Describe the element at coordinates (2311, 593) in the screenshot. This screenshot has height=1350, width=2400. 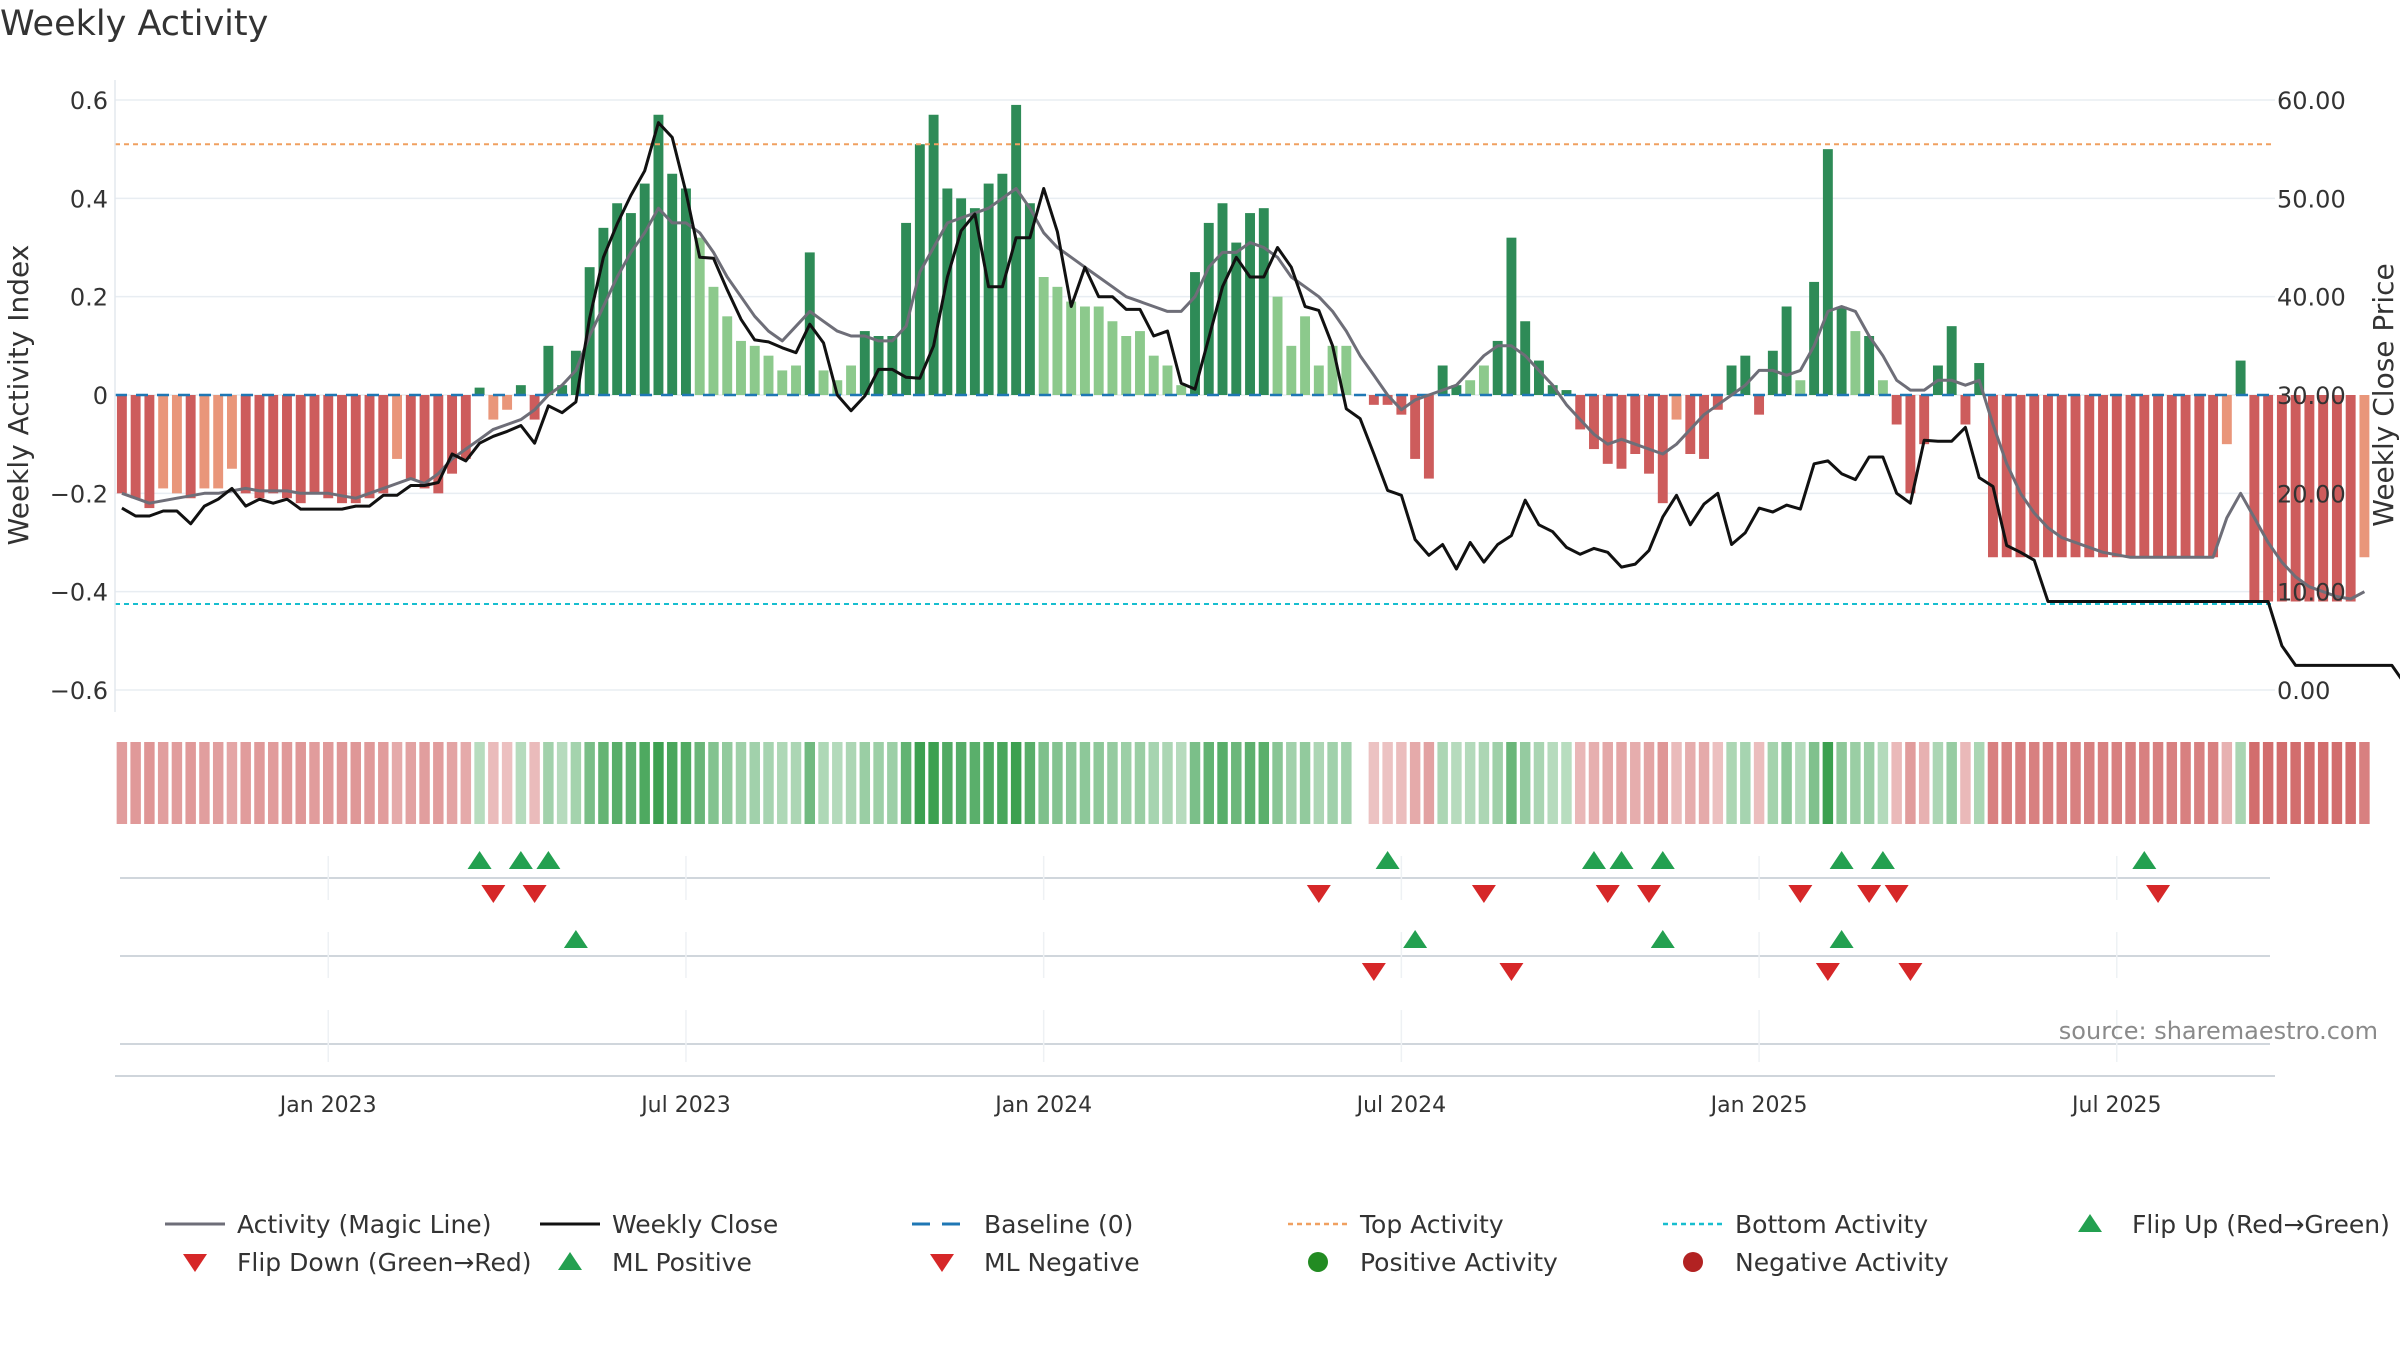
I see `y-right-tick-label: 10.00` at that location.